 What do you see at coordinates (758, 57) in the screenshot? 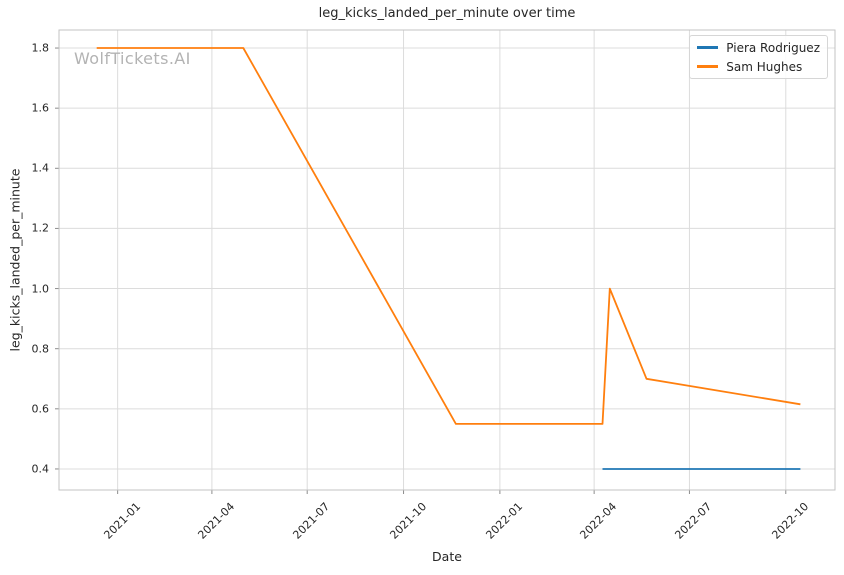
I see `legend: Piera Rodriguez Sam Hughes` at bounding box center [758, 57].